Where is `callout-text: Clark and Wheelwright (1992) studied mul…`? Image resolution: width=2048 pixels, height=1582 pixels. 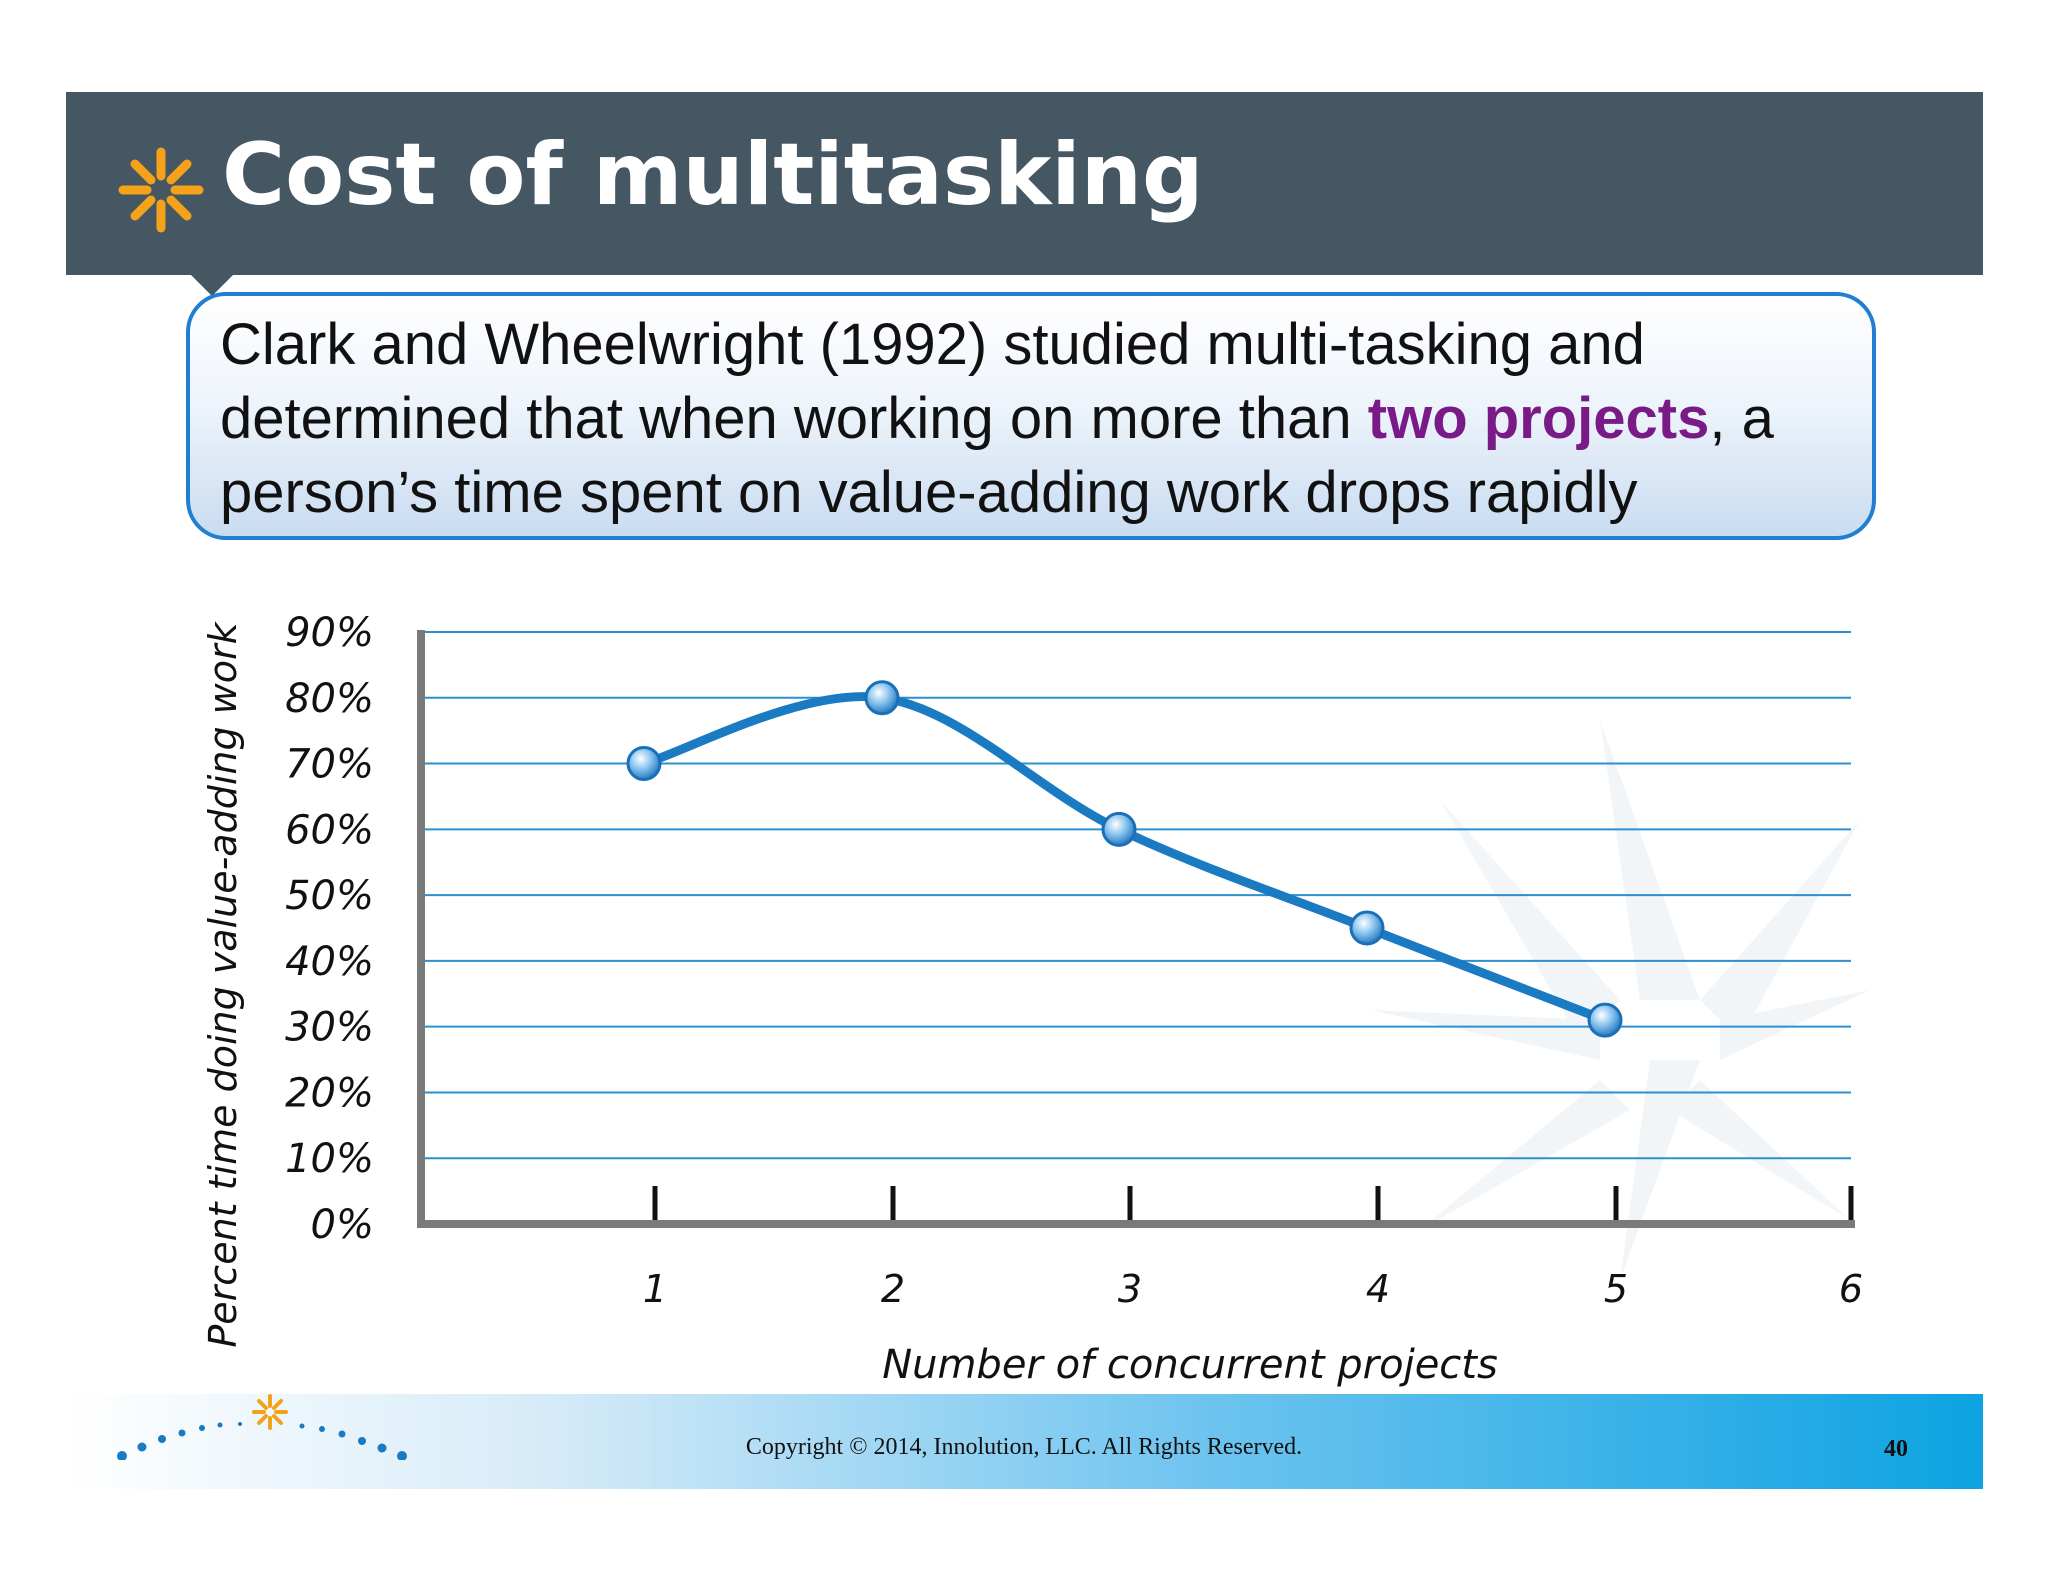
callout-text: Clark and Wheelwright (1992) studied mul… is located at coordinates (1040, 419).